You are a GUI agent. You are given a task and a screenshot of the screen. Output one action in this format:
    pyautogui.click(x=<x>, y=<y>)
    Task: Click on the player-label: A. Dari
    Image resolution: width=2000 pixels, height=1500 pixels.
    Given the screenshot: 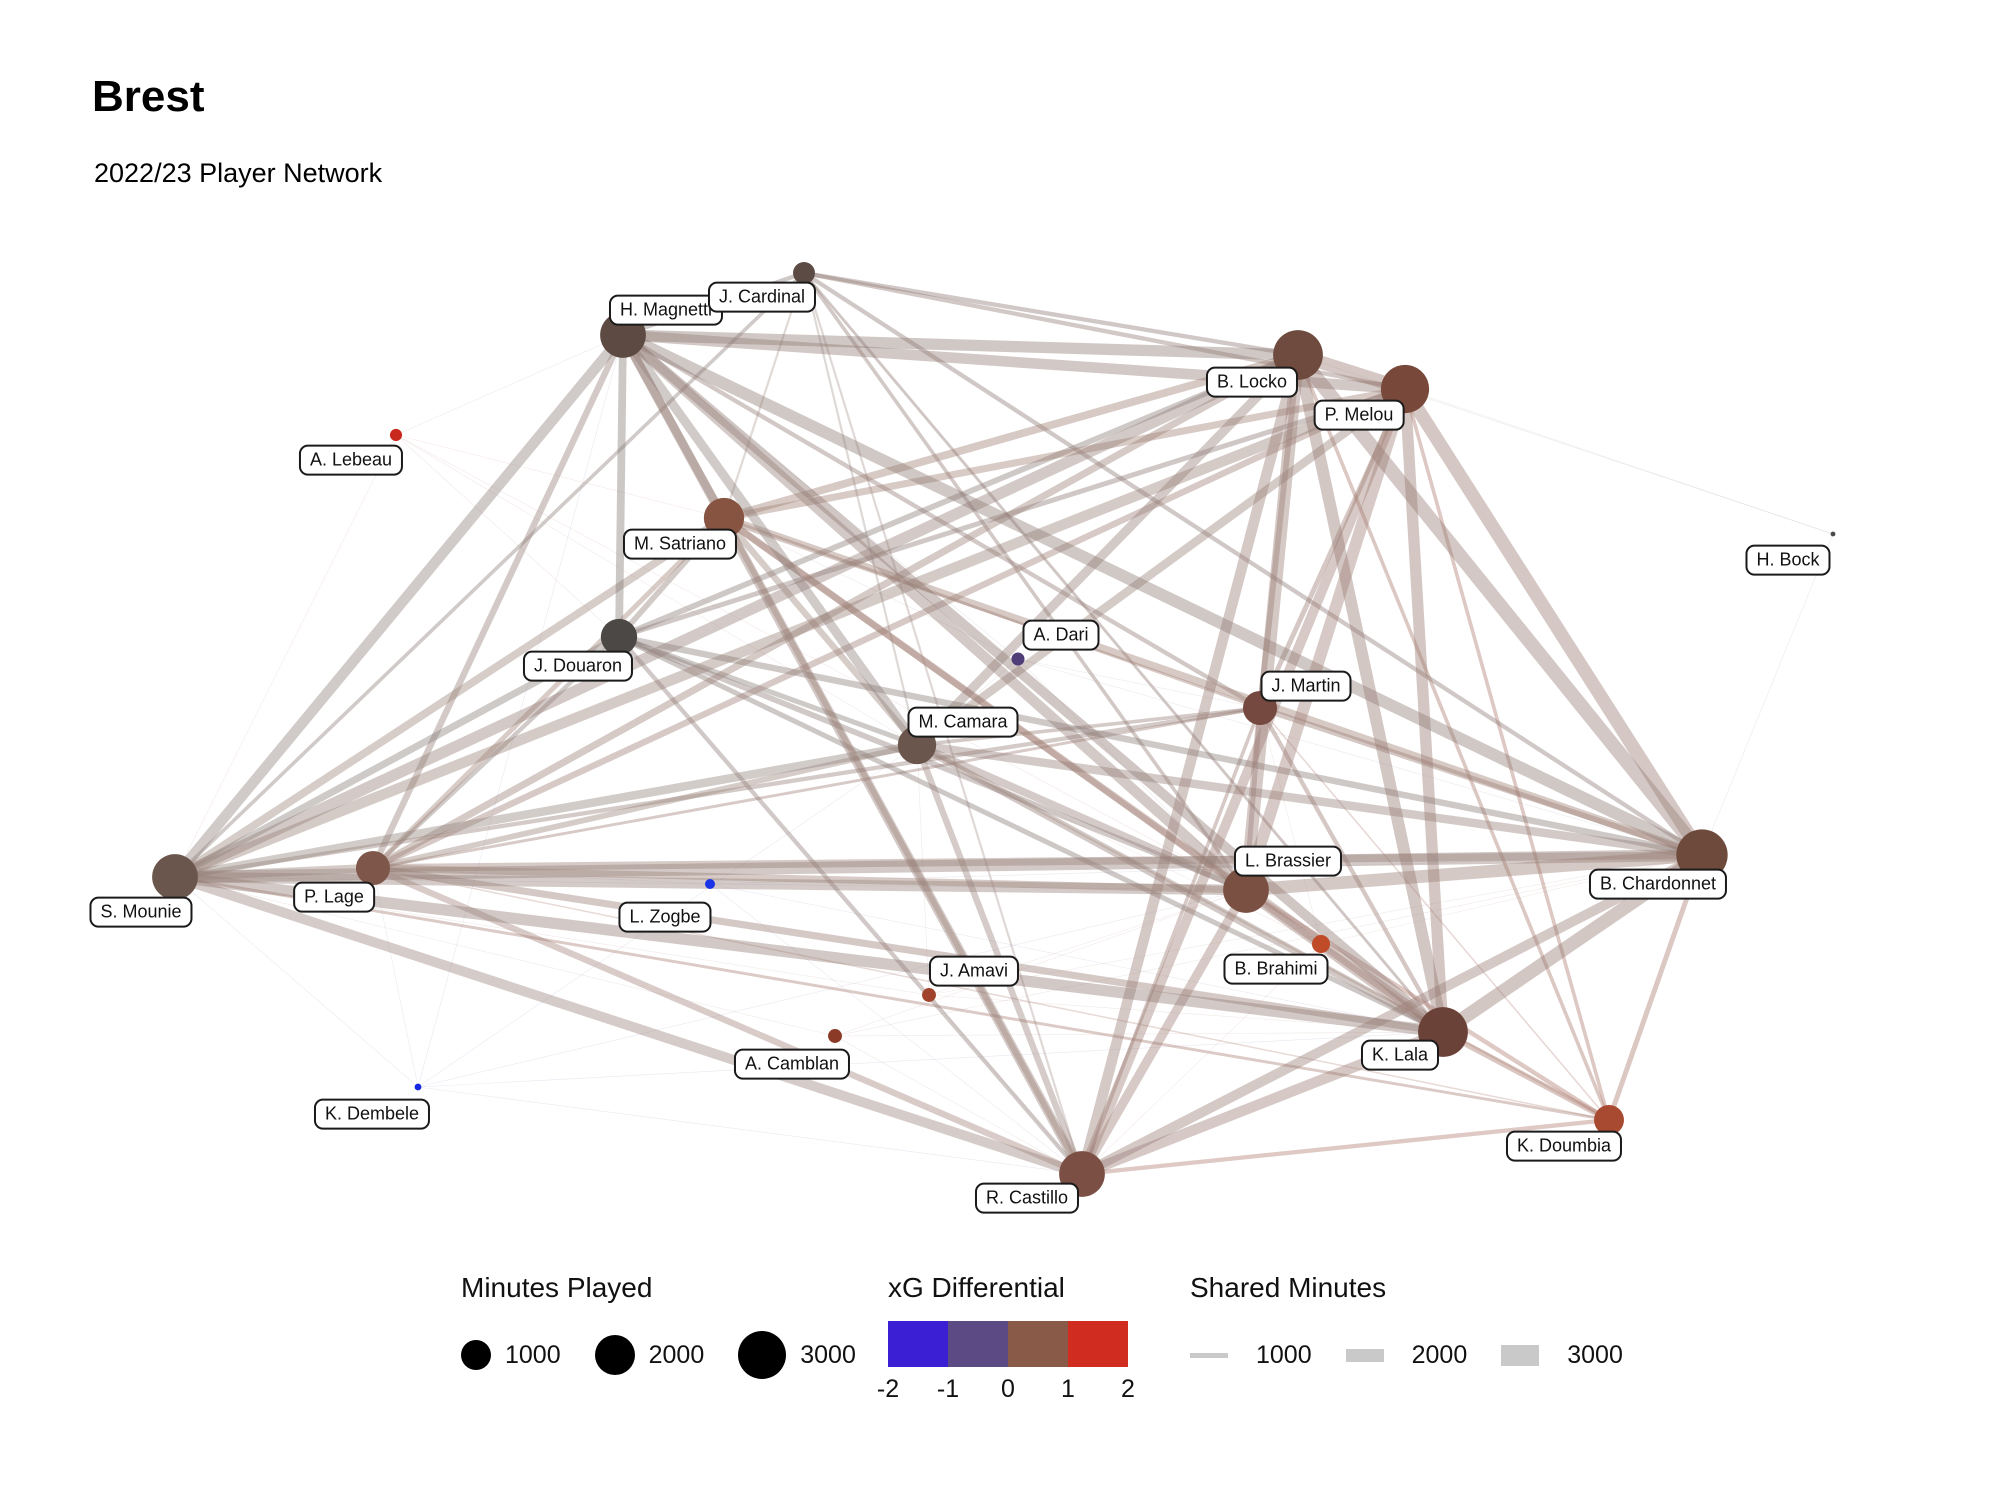 What is the action you would take?
    pyautogui.click(x=1061, y=635)
    